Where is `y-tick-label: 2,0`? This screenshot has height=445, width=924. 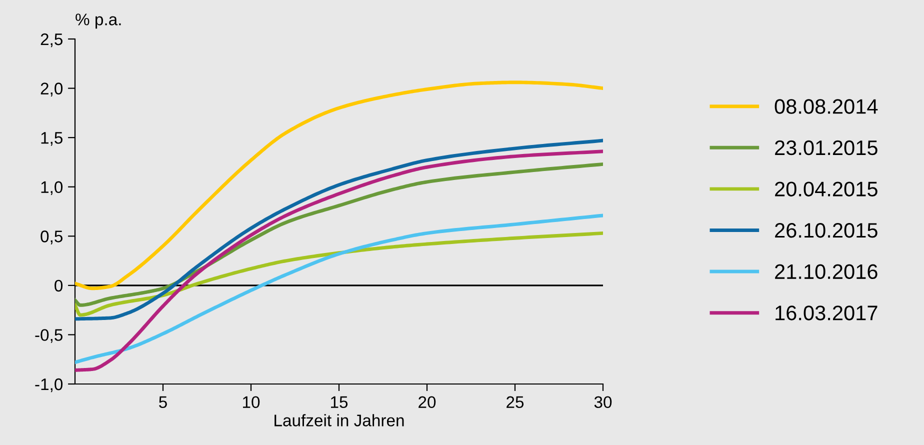
y-tick-label: 2,0 is located at coordinates (51, 89).